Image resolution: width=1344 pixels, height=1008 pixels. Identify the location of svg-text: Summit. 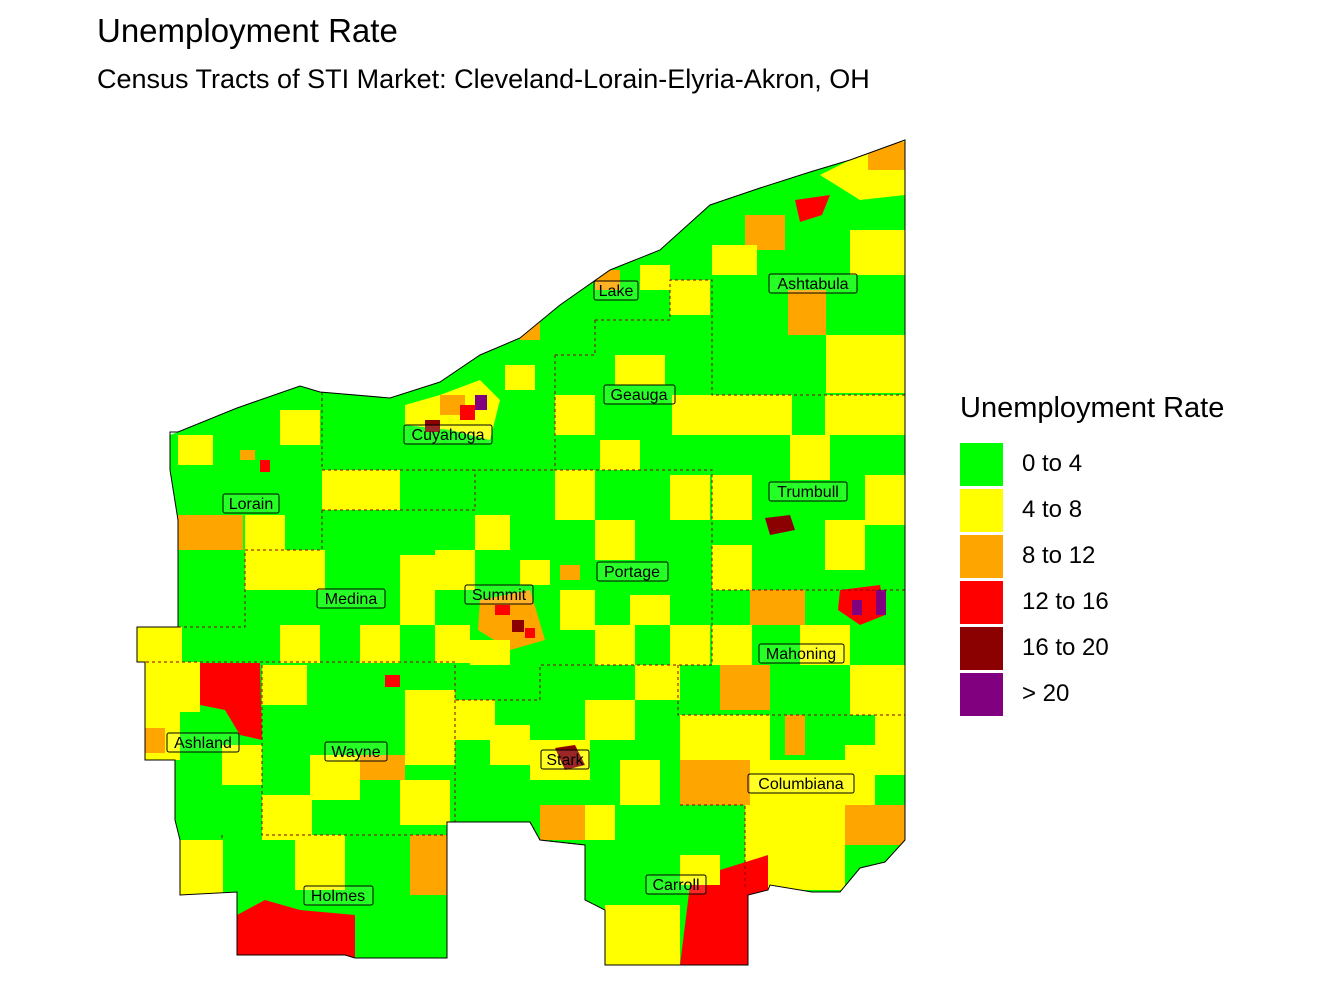
(499, 595).